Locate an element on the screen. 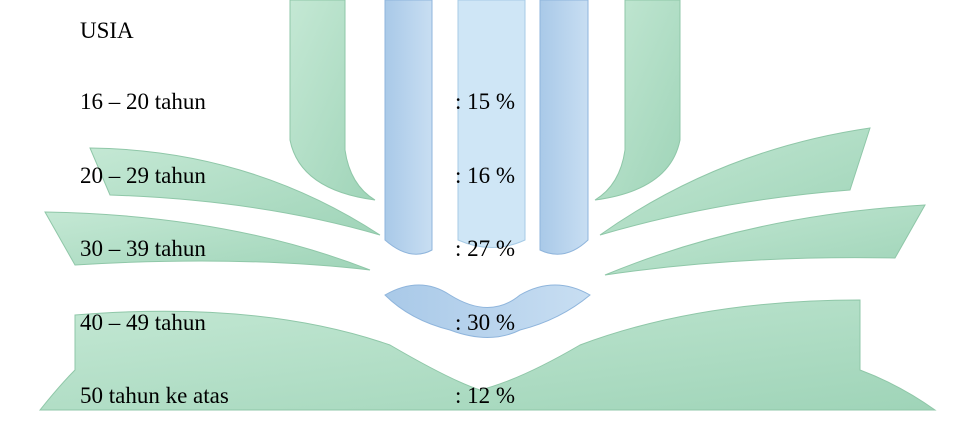  percentage: : 16 % is located at coordinates (485, 175).